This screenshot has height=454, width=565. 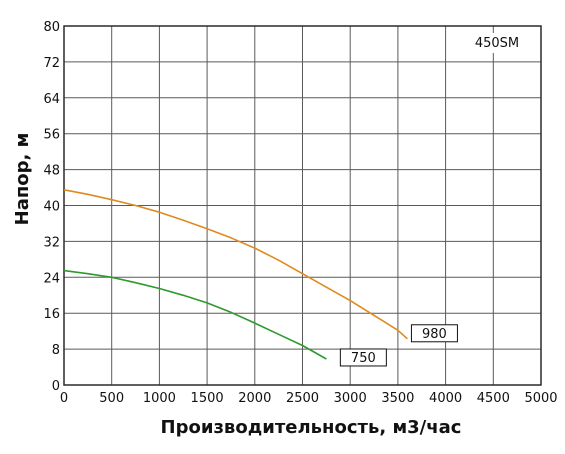 What do you see at coordinates (56, 386) in the screenshot?
I see `y-tick-label: 0` at bounding box center [56, 386].